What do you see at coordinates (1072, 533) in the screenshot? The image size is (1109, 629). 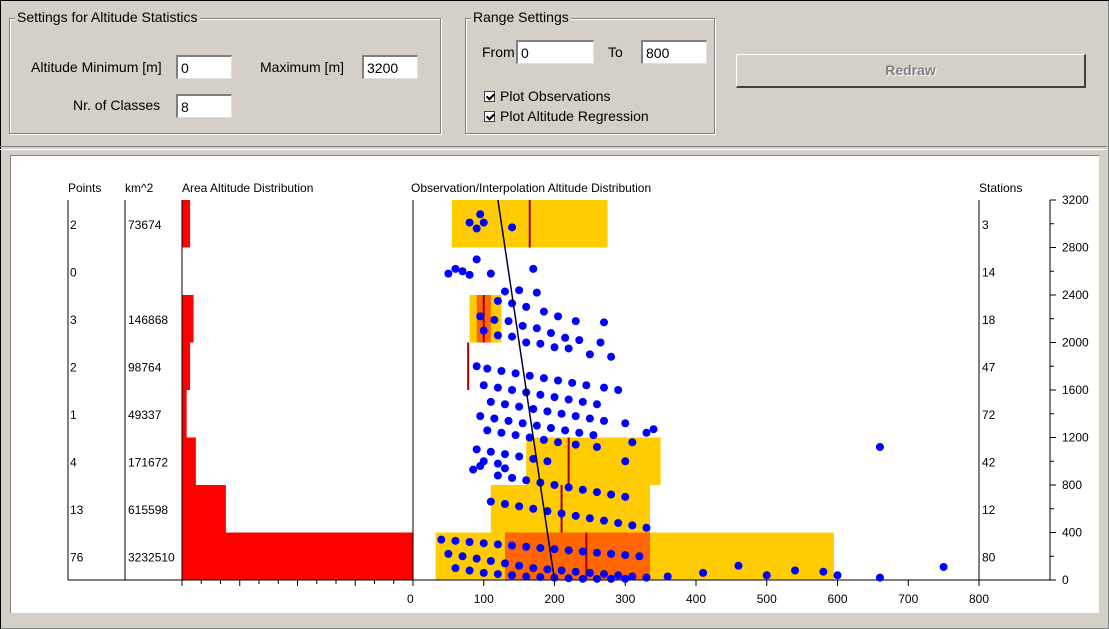 I see `y-tick-label: 400` at bounding box center [1072, 533].